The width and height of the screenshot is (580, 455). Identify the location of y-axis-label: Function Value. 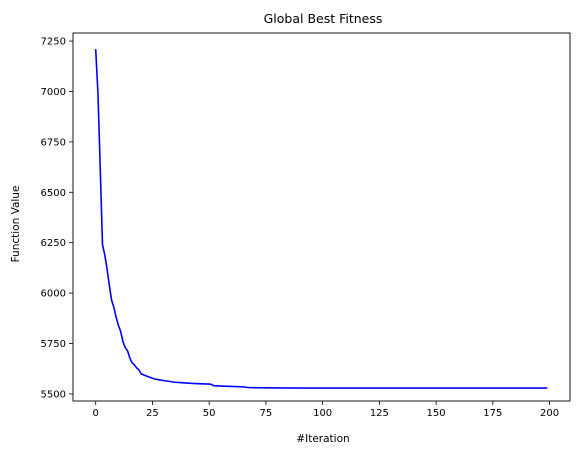
(16, 224).